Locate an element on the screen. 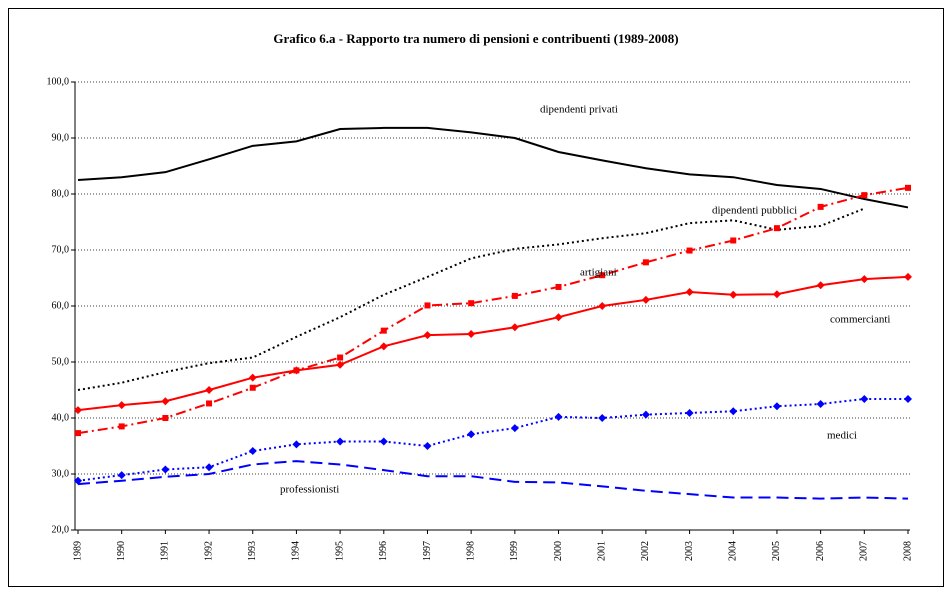  x-tick-label: 1993 is located at coordinates (252, 551).